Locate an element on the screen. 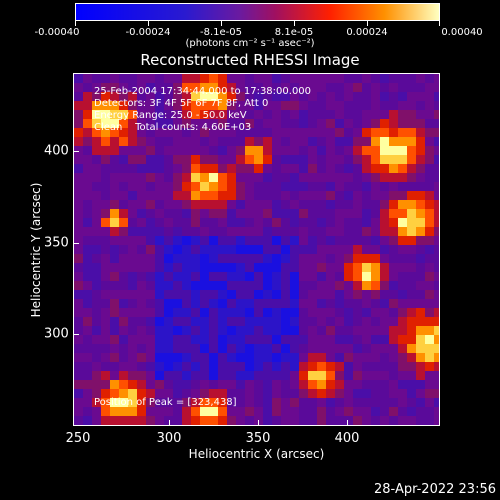 The height and width of the screenshot is (500, 500). colorbar-label: -8.1e-05 is located at coordinates (221, 32).